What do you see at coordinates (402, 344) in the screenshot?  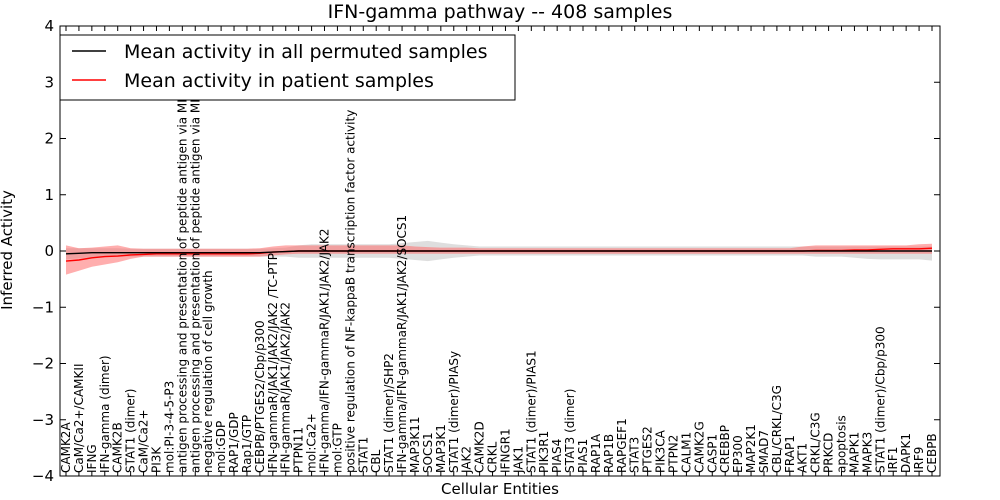 I see `x-category-label: IFN-gamma/IFN-gammaR/JAK1/JAK2/SOCS1` at bounding box center [402, 344].